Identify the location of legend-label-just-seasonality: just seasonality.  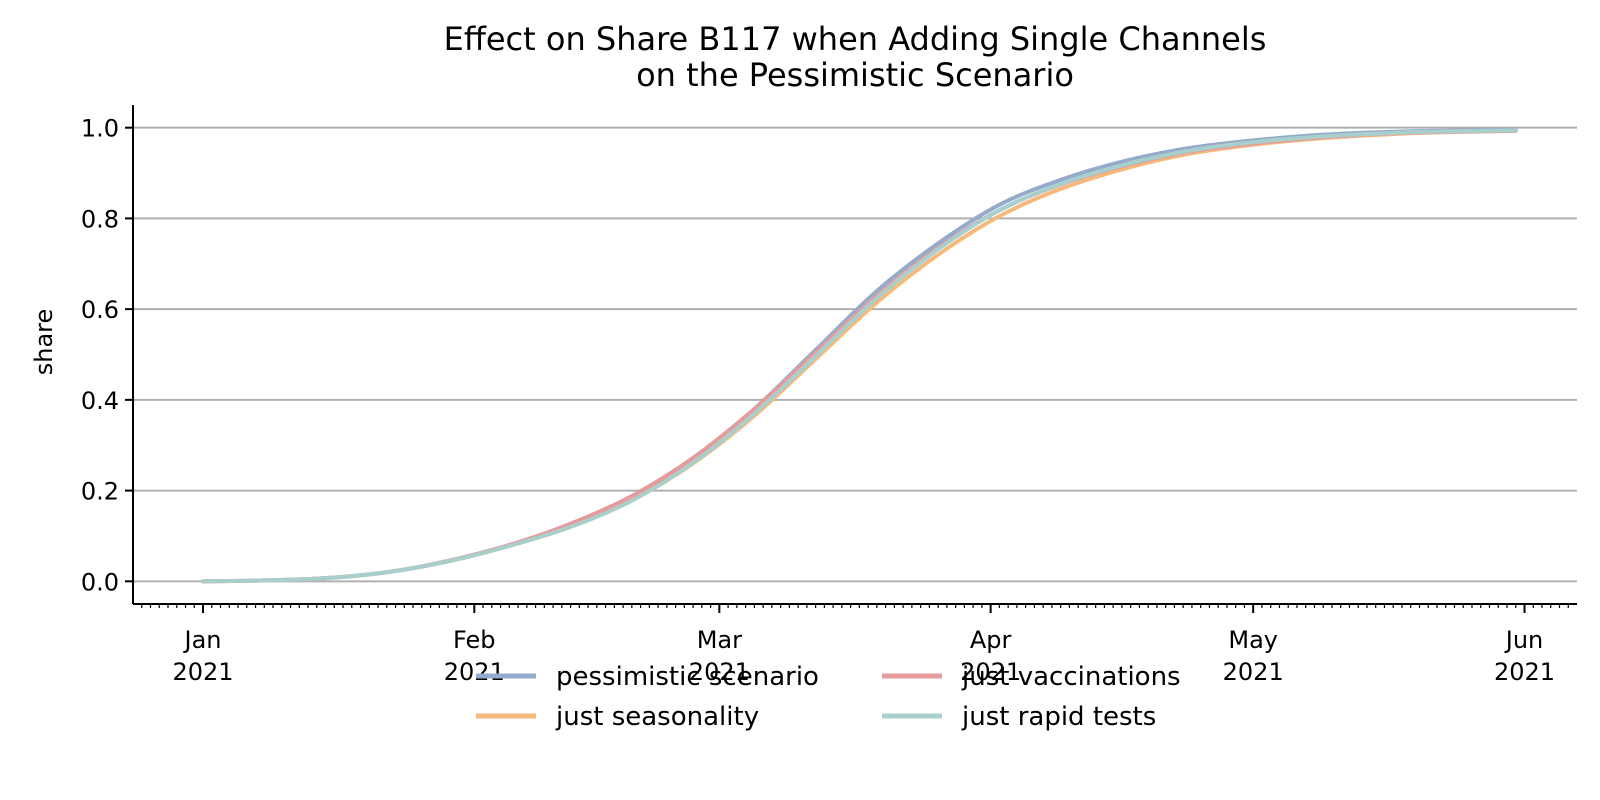
(657, 717).